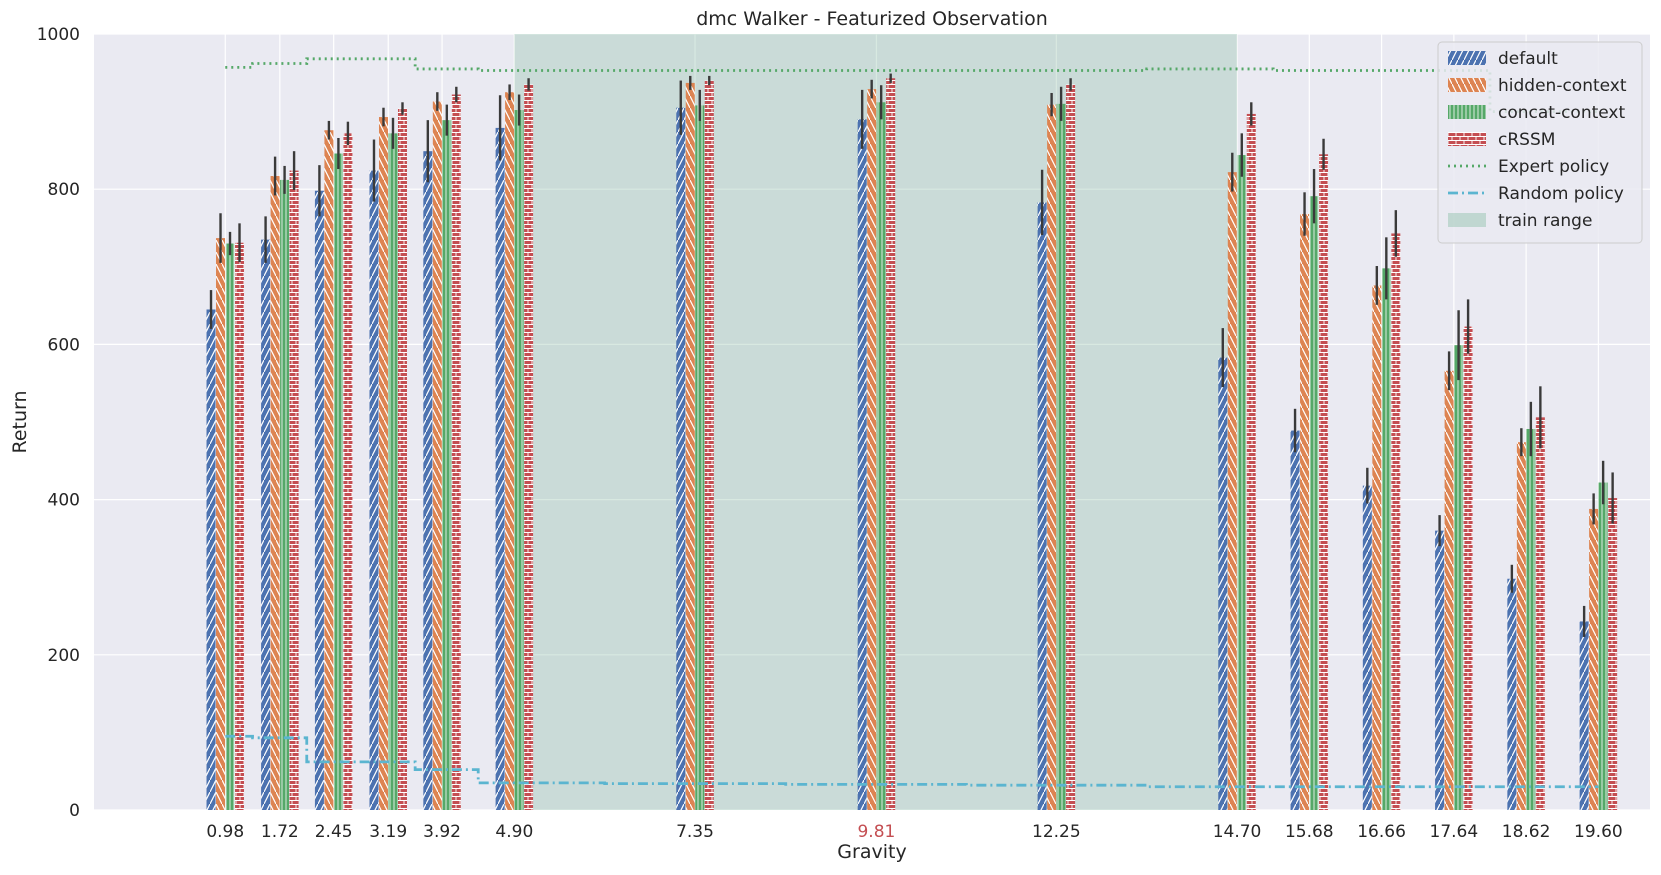 Image resolution: width=1661 pixels, height=875 pixels. Describe the element at coordinates (64, 656) in the screenshot. I see `y-tick-label: 200` at that location.